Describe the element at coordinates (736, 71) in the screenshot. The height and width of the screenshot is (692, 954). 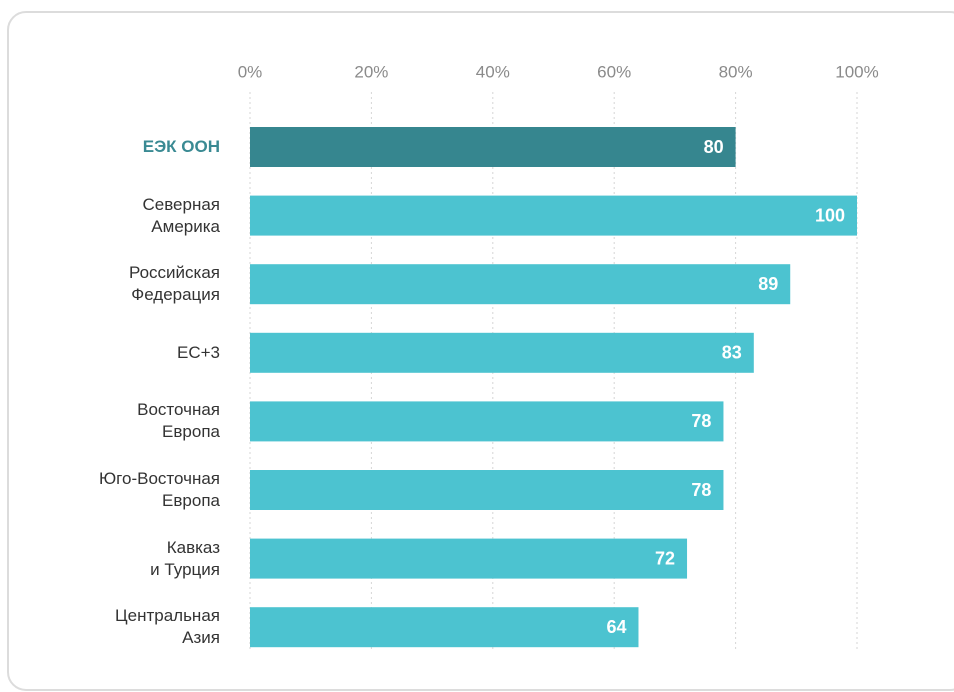
I see `x-tick-label: 80%` at that location.